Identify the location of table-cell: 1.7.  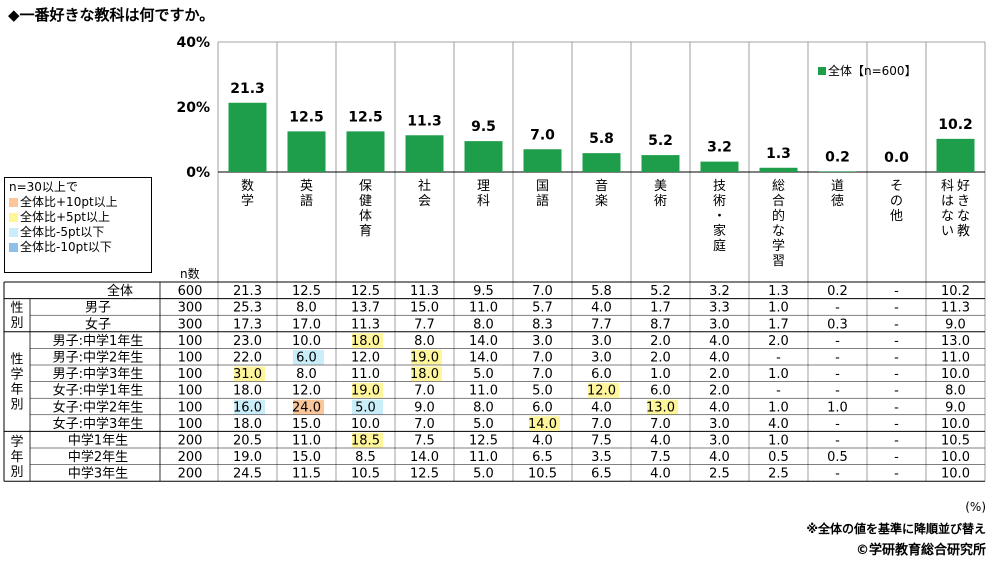
(778, 324).